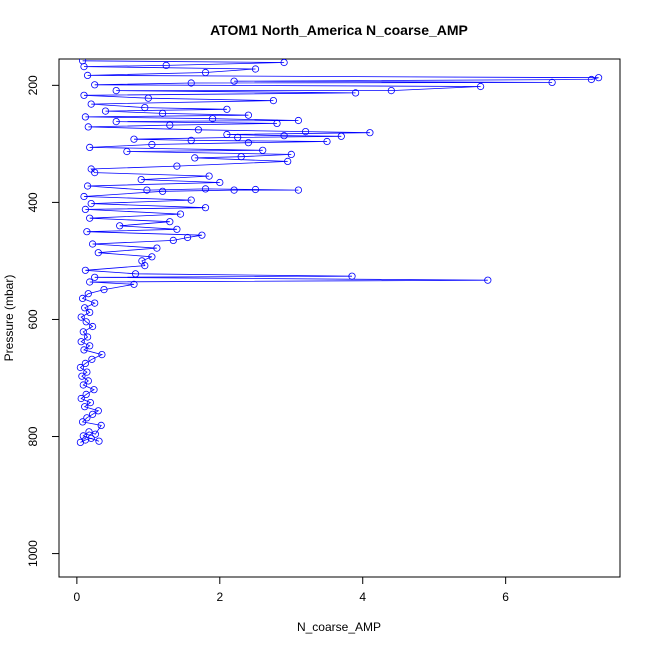  Describe the element at coordinates (33, 319) in the screenshot. I see `y-tick-label: 600` at that location.